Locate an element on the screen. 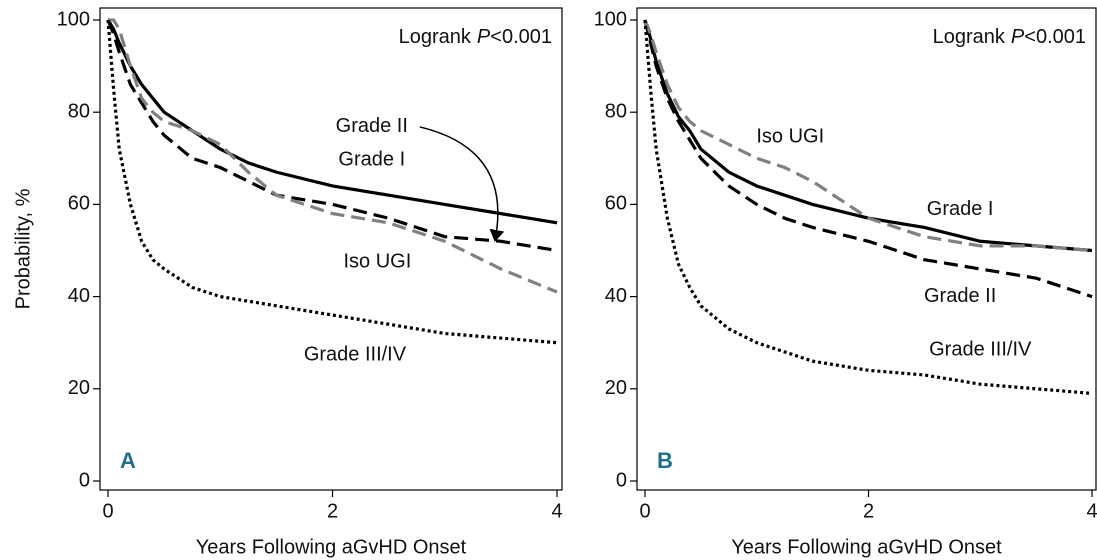 This screenshot has width=1097, height=560. panel-letter: A is located at coordinates (128, 460).